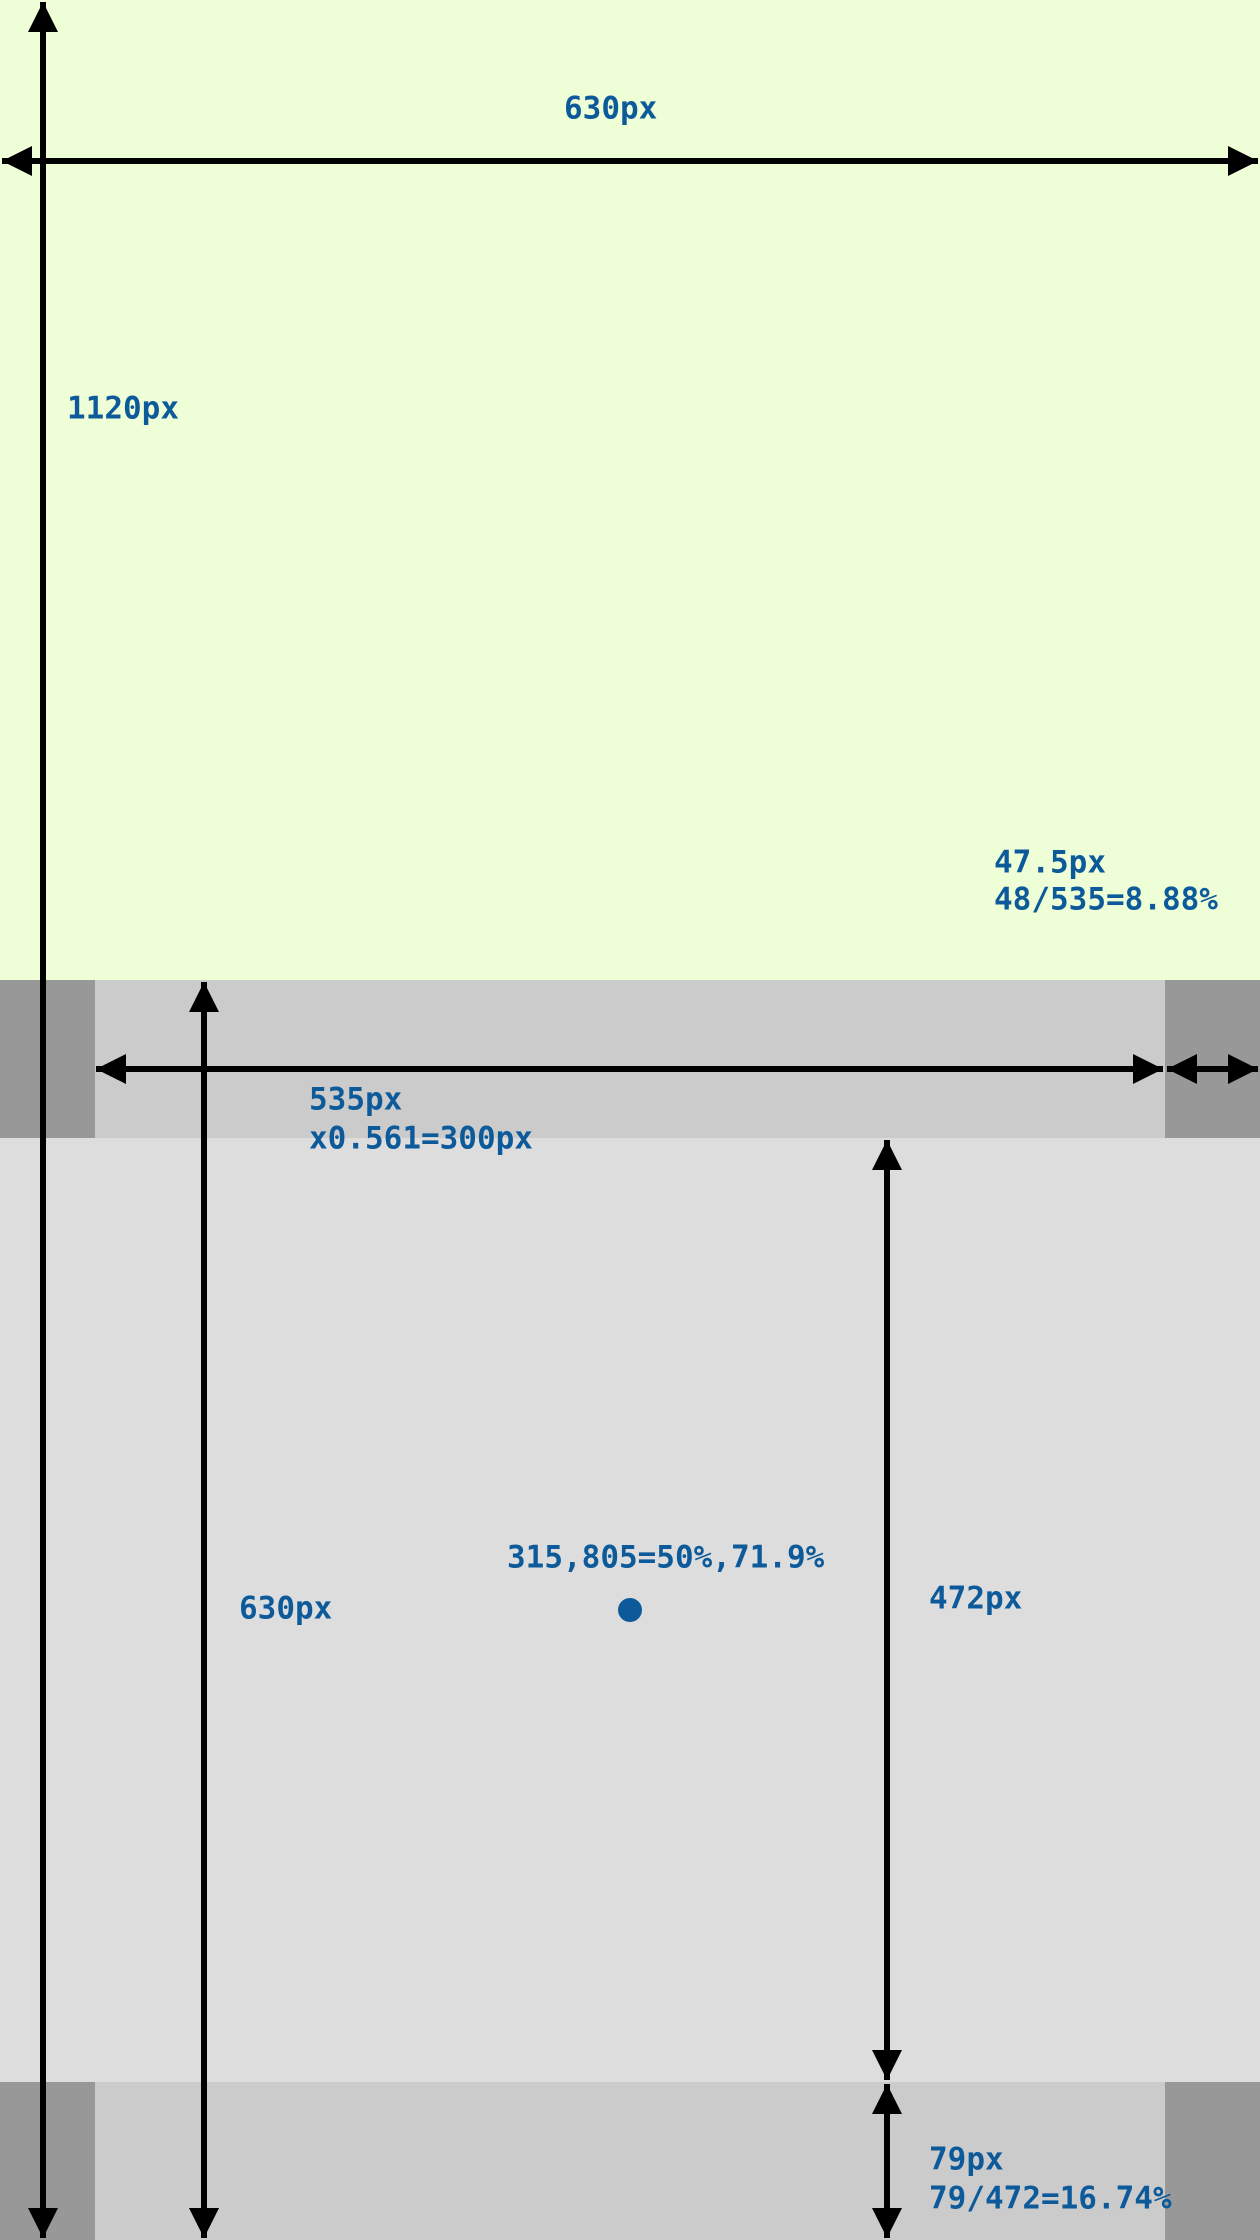  I want to click on label: 535px, so click(355, 1100).